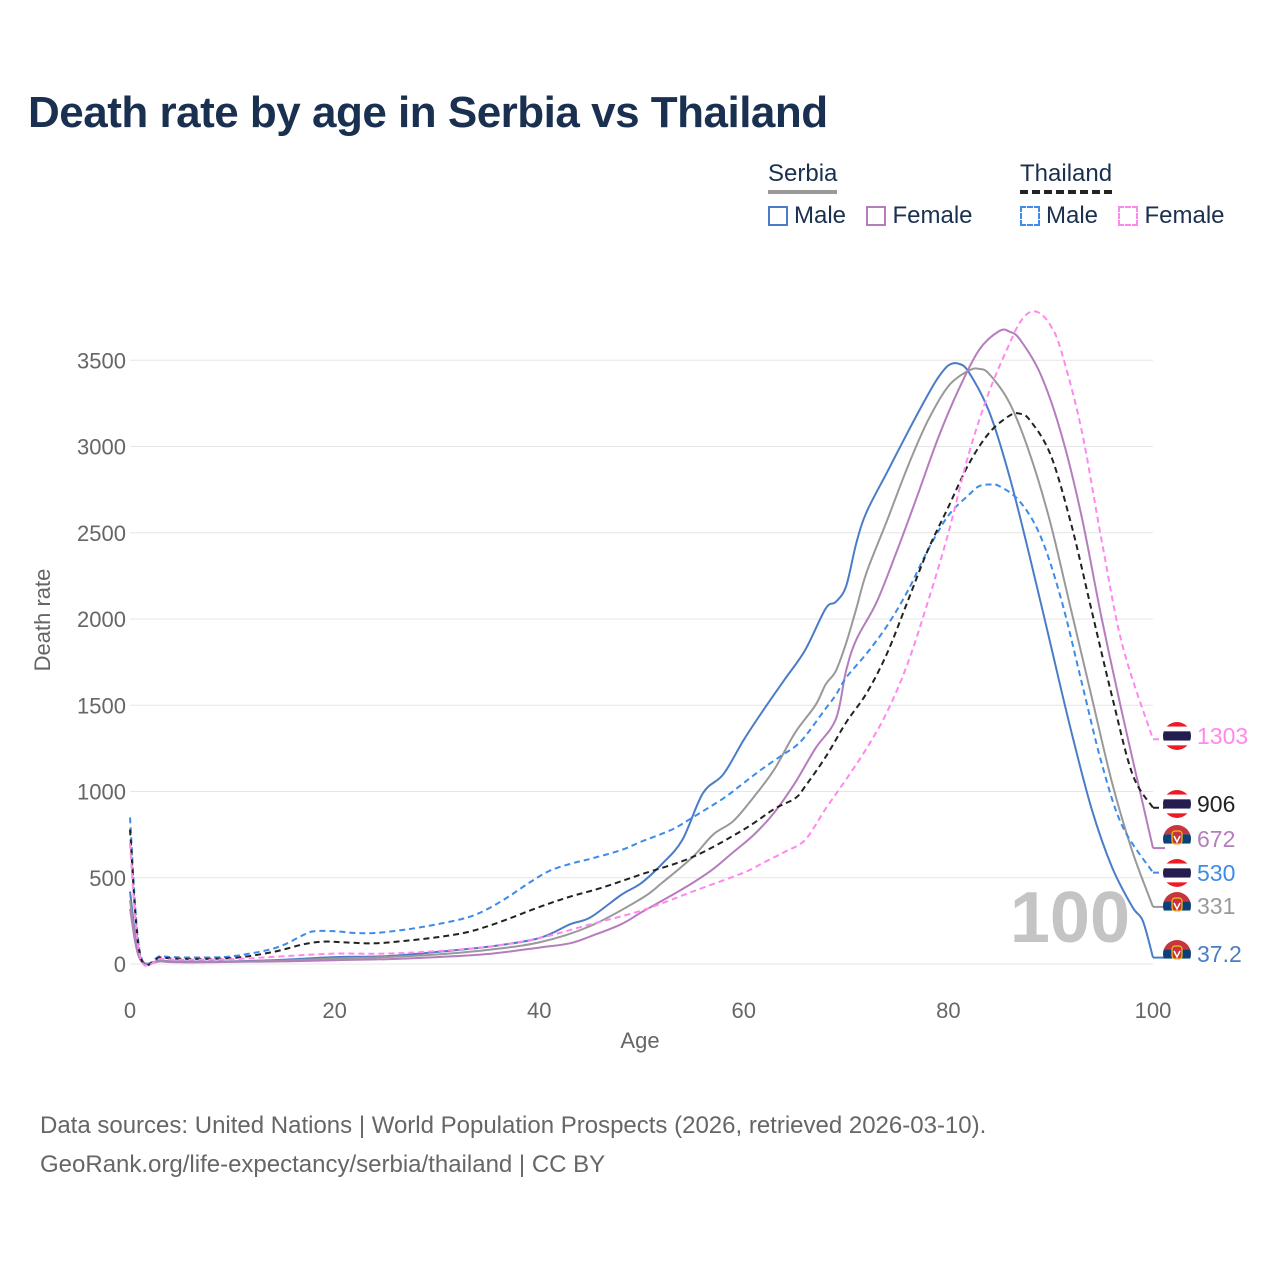 The height and width of the screenshot is (1280, 1280). Describe the element at coordinates (1219, 954) in the screenshot. I see `end-label-serbia-male: 37.2` at that location.